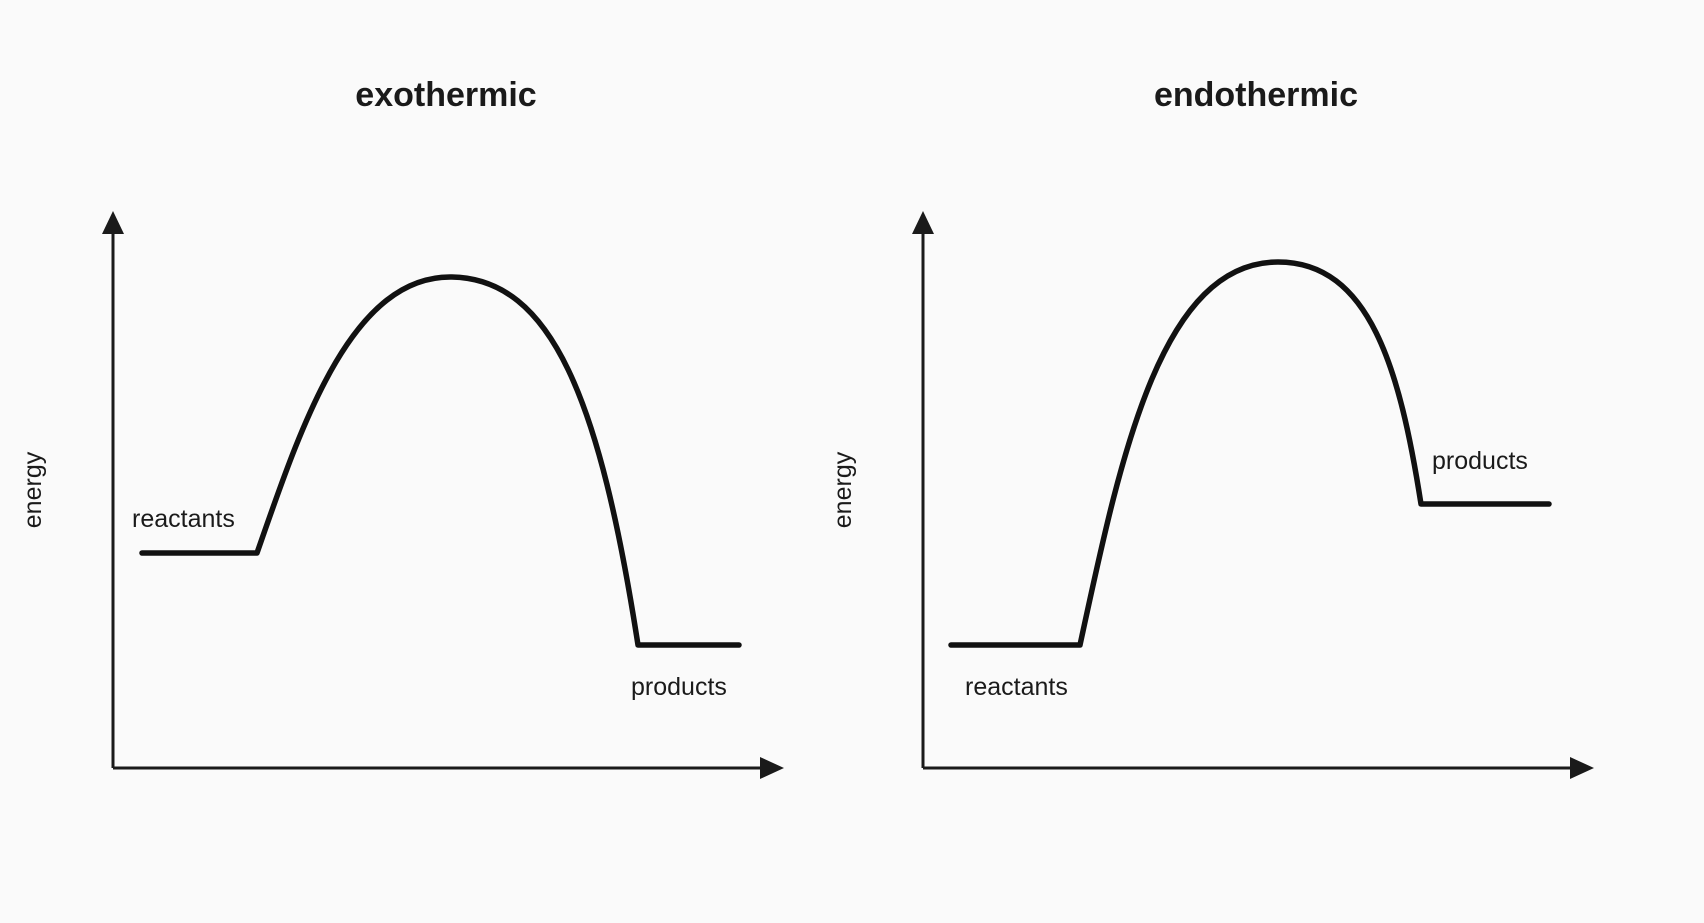 The image size is (1704, 923). I want to click on panel-title: exothermic, so click(445, 95).